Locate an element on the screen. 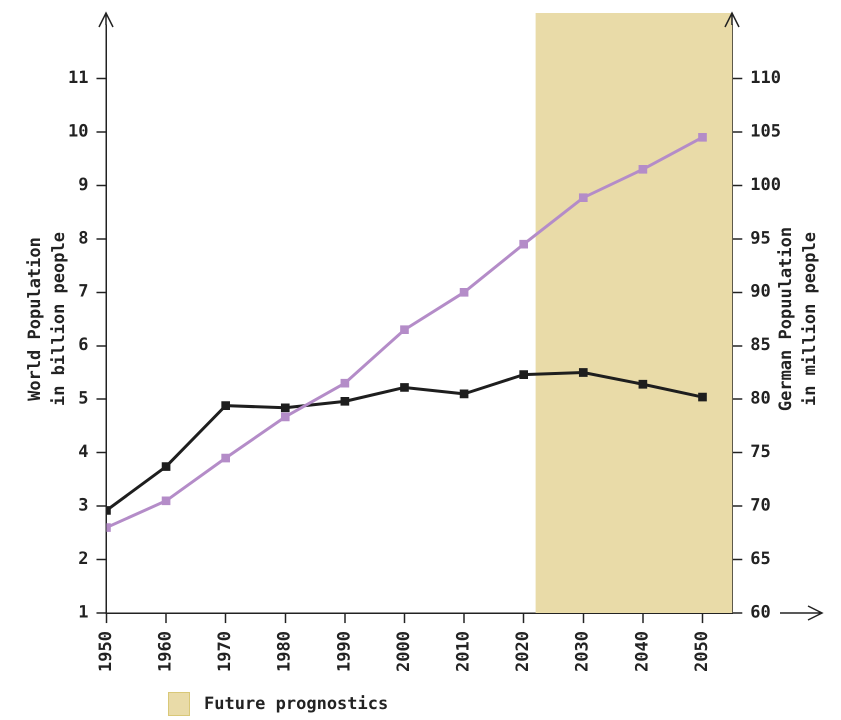  legend-label: Future prognostics is located at coordinates (296, 704).